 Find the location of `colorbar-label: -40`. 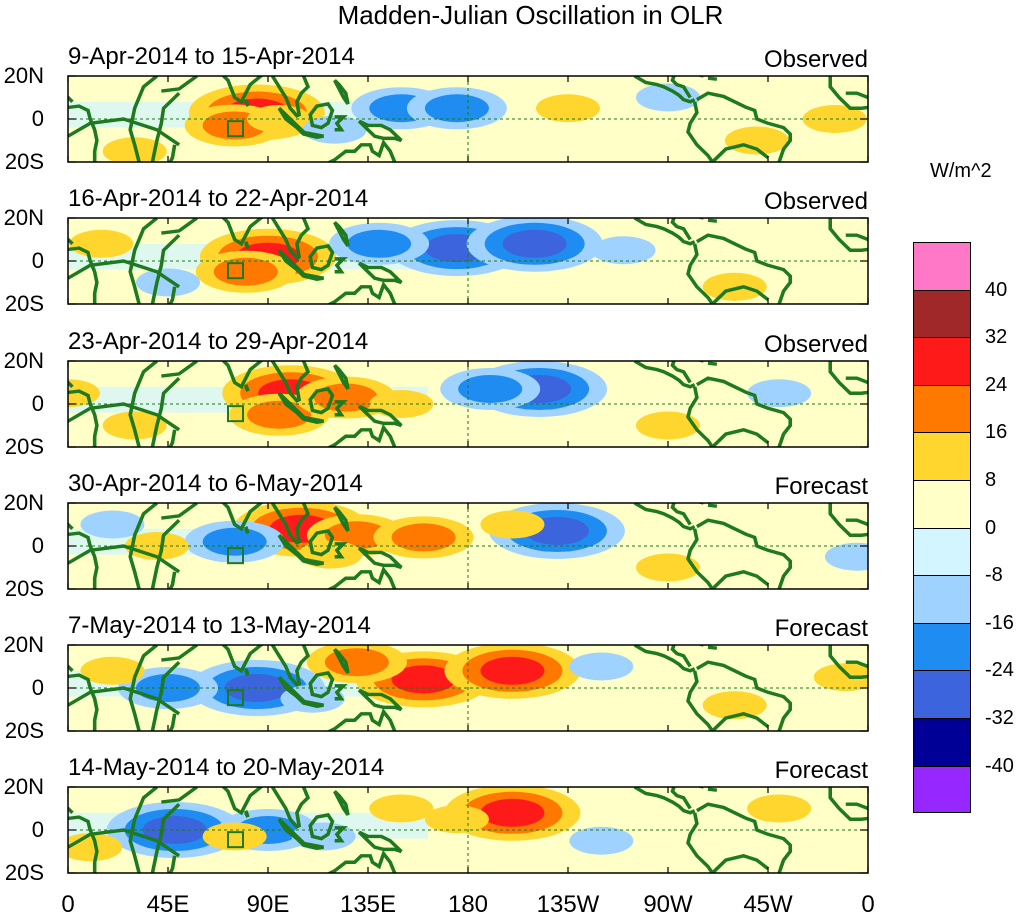

colorbar-label: -40 is located at coordinates (999, 765).